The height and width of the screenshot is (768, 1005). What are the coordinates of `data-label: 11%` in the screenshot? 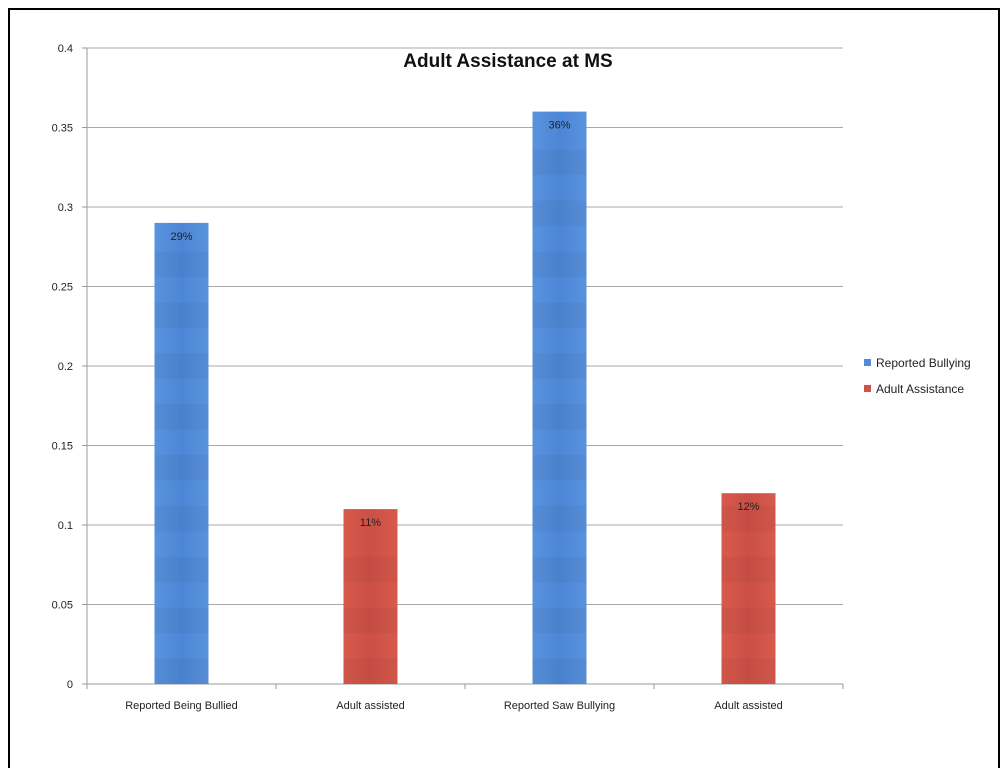 It's located at (370, 523).